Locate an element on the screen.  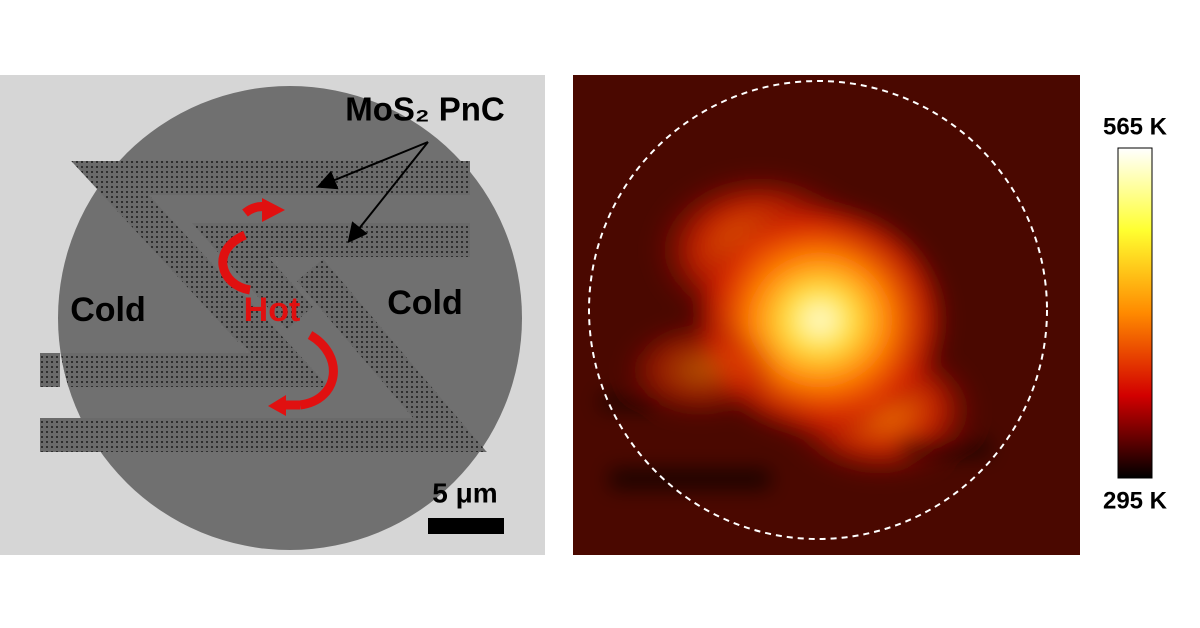
colorbar-max-label: 565 K is located at coordinates (1135, 126).